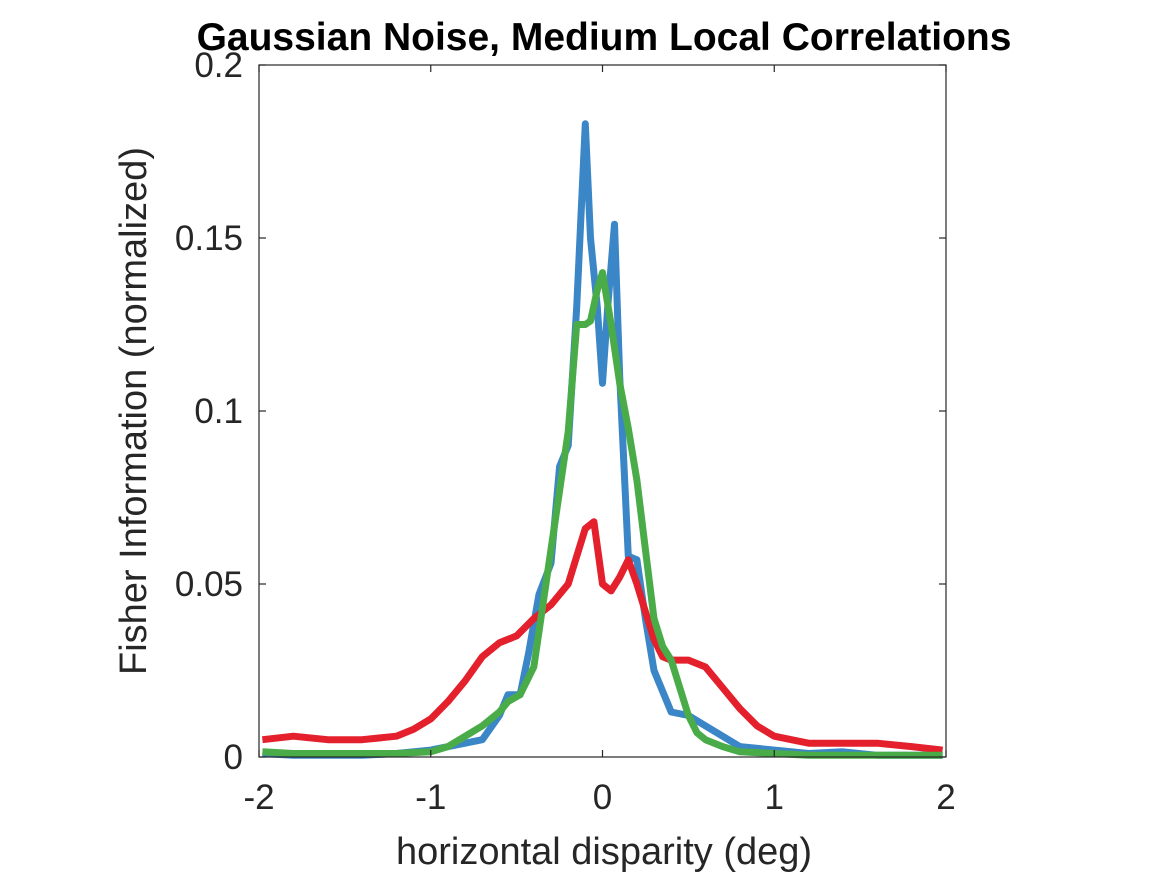 The width and height of the screenshot is (1167, 875). Describe the element at coordinates (218, 411) in the screenshot. I see `y-tick-label: 0.1` at that location.